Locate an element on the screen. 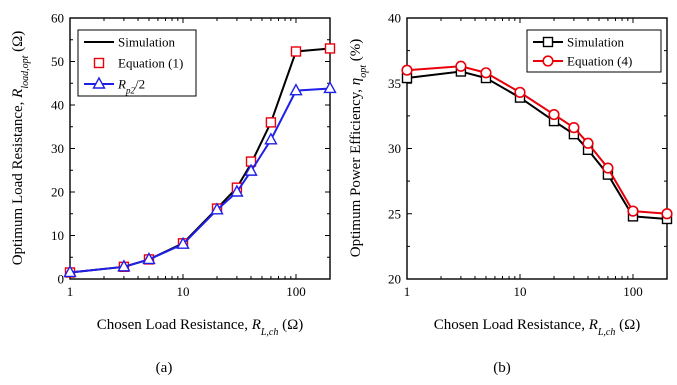 The width and height of the screenshot is (677, 385). y-tick-label: 50 is located at coordinates (57, 61).